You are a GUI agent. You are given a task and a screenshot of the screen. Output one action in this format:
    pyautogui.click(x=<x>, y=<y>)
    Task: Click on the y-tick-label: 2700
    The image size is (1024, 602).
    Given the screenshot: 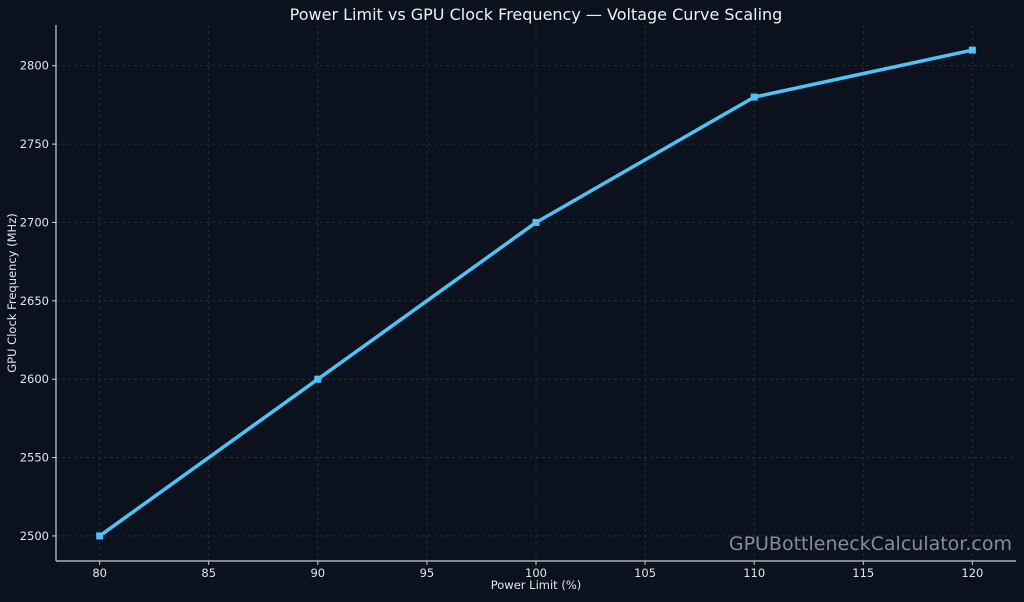 What is the action you would take?
    pyautogui.click(x=34, y=222)
    